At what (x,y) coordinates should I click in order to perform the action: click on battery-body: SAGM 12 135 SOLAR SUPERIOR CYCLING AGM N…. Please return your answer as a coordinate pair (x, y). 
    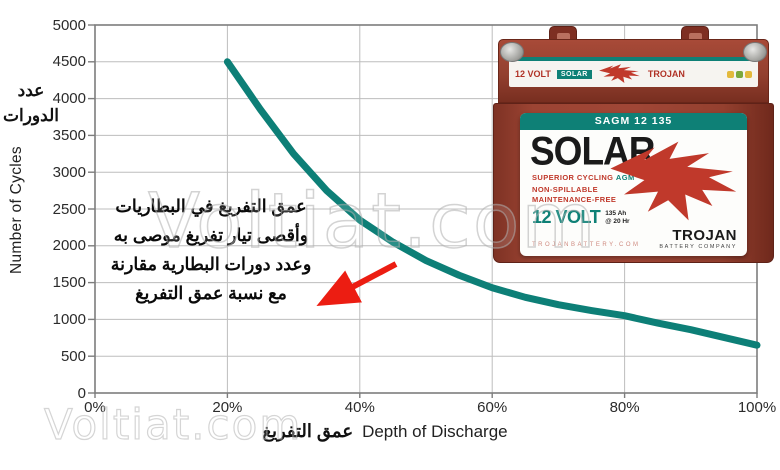
    Looking at the image, I should click on (633, 183).